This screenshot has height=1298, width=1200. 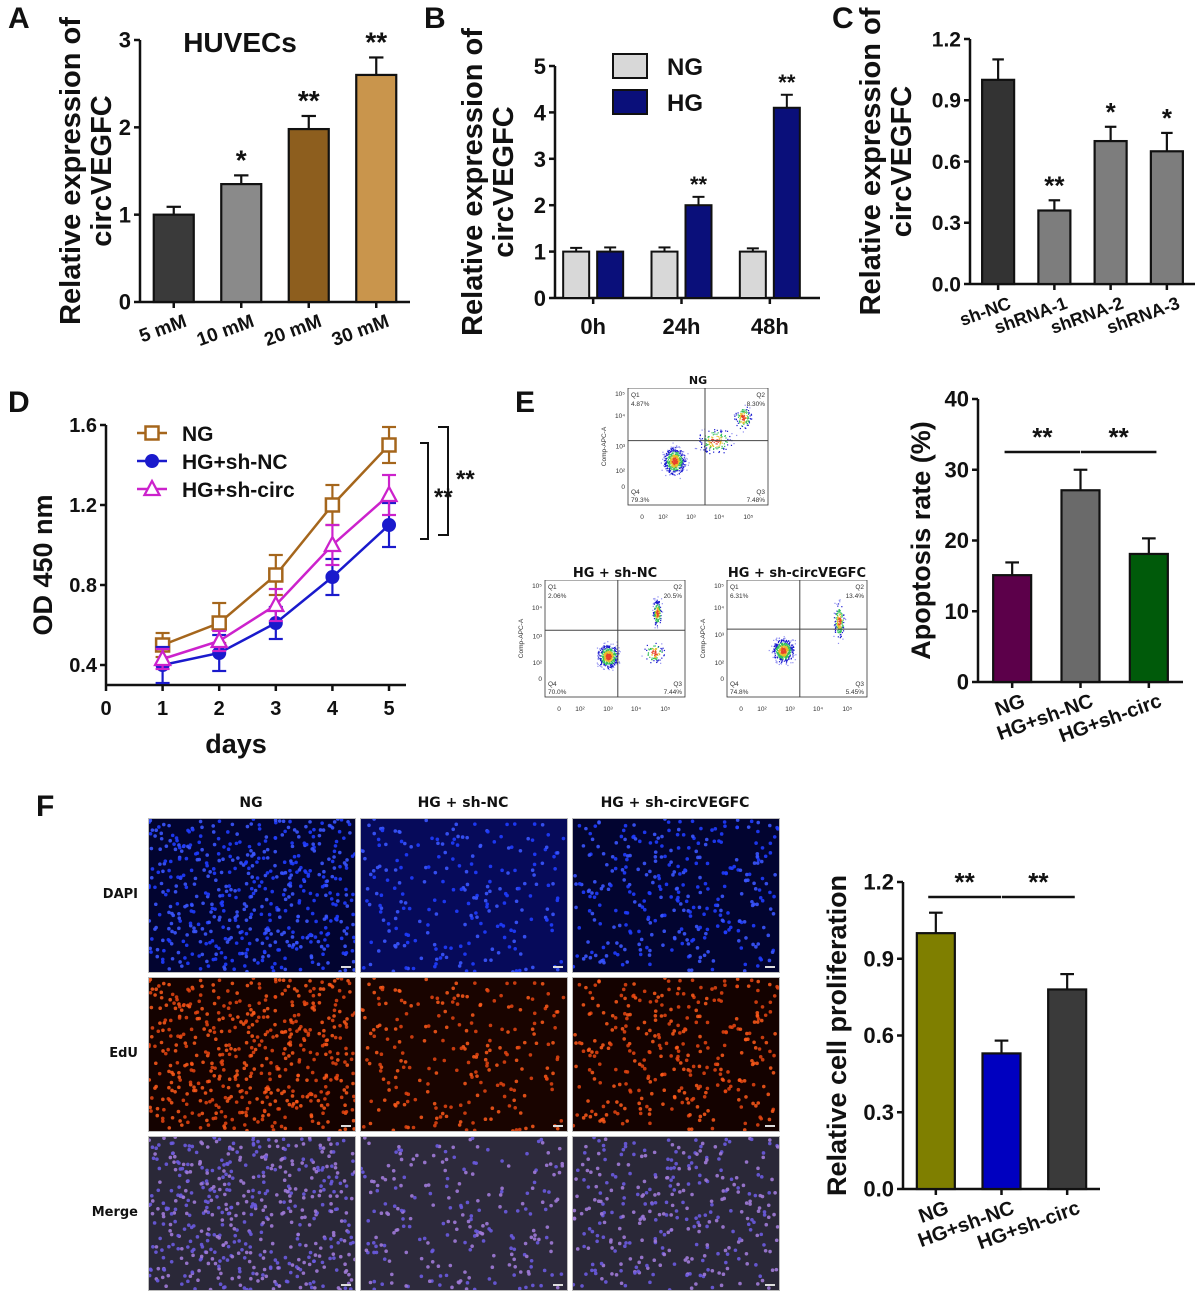 What do you see at coordinates (219, 709) in the screenshot?
I see `x-tick-label: 2` at bounding box center [219, 709].